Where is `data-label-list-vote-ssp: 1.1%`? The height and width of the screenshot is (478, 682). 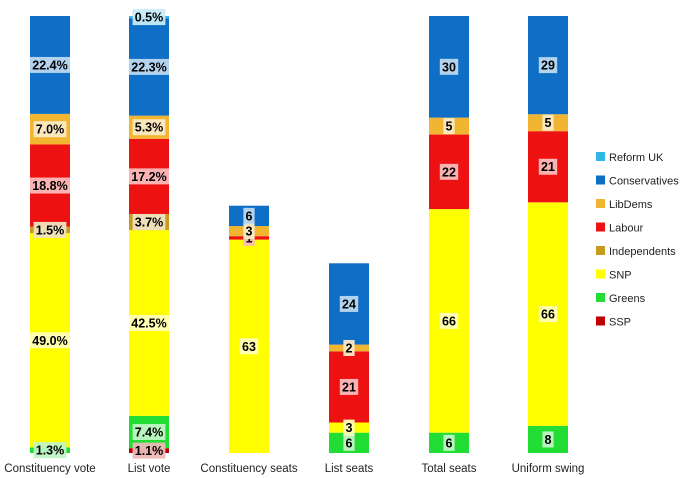 data-label-list-vote-ssp: 1.1% is located at coordinates (149, 451).